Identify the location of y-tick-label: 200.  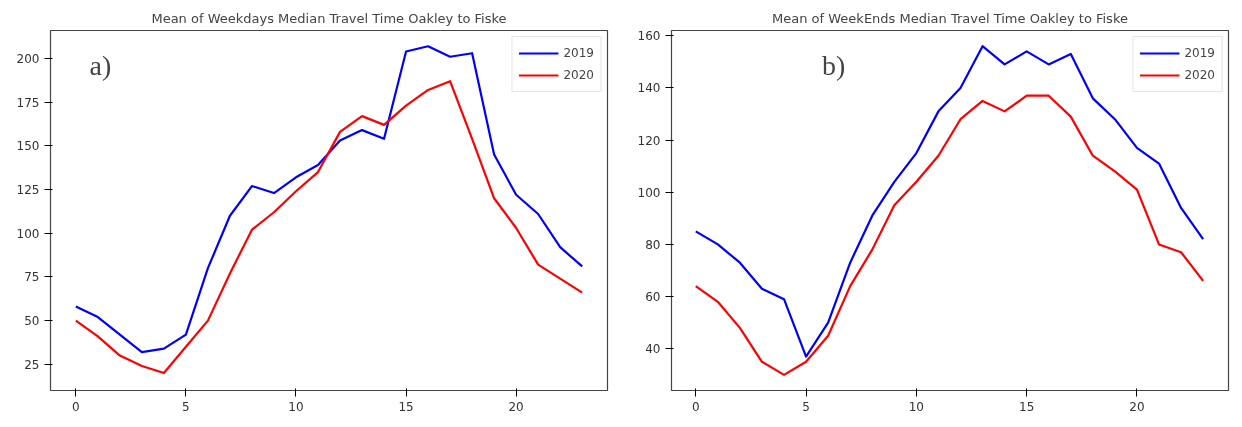
(28, 58).